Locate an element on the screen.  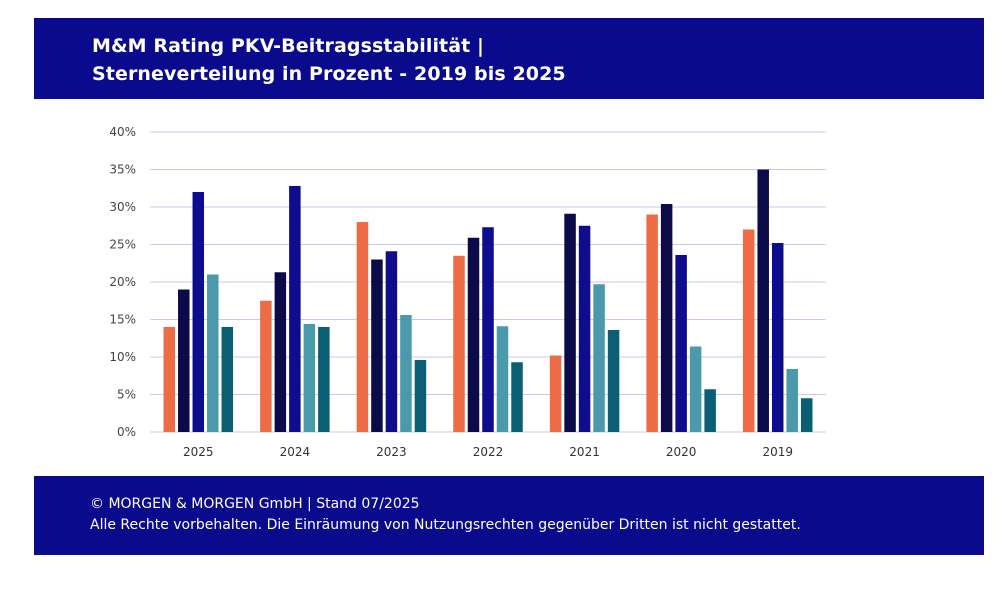
y-tick-label: 5% is located at coordinates (126, 395).